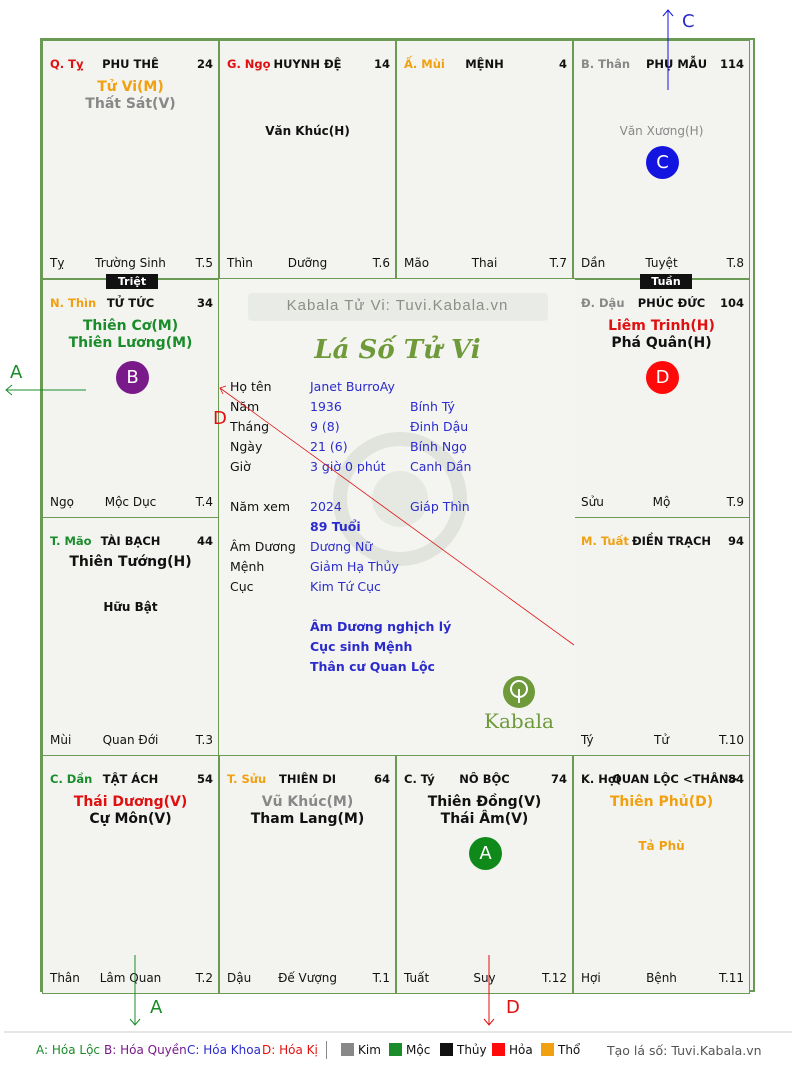 This screenshot has width=796, height=1070. I want to click on legend-site-link: Tạo lá số: Tuvi.Kabala.vn, so click(684, 1050).